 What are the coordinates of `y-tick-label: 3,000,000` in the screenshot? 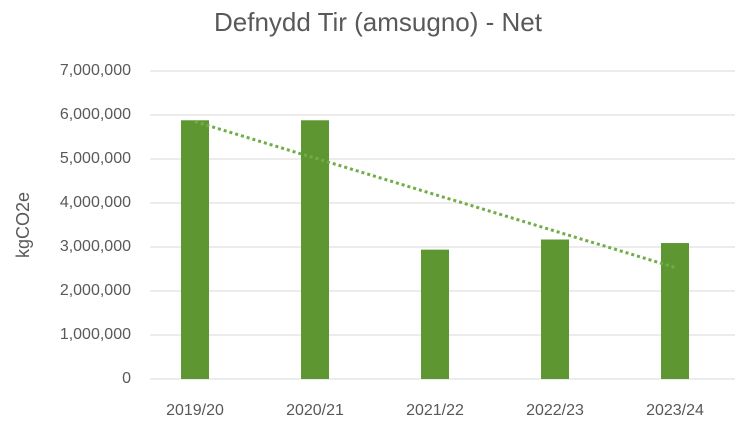 It's located at (95, 246).